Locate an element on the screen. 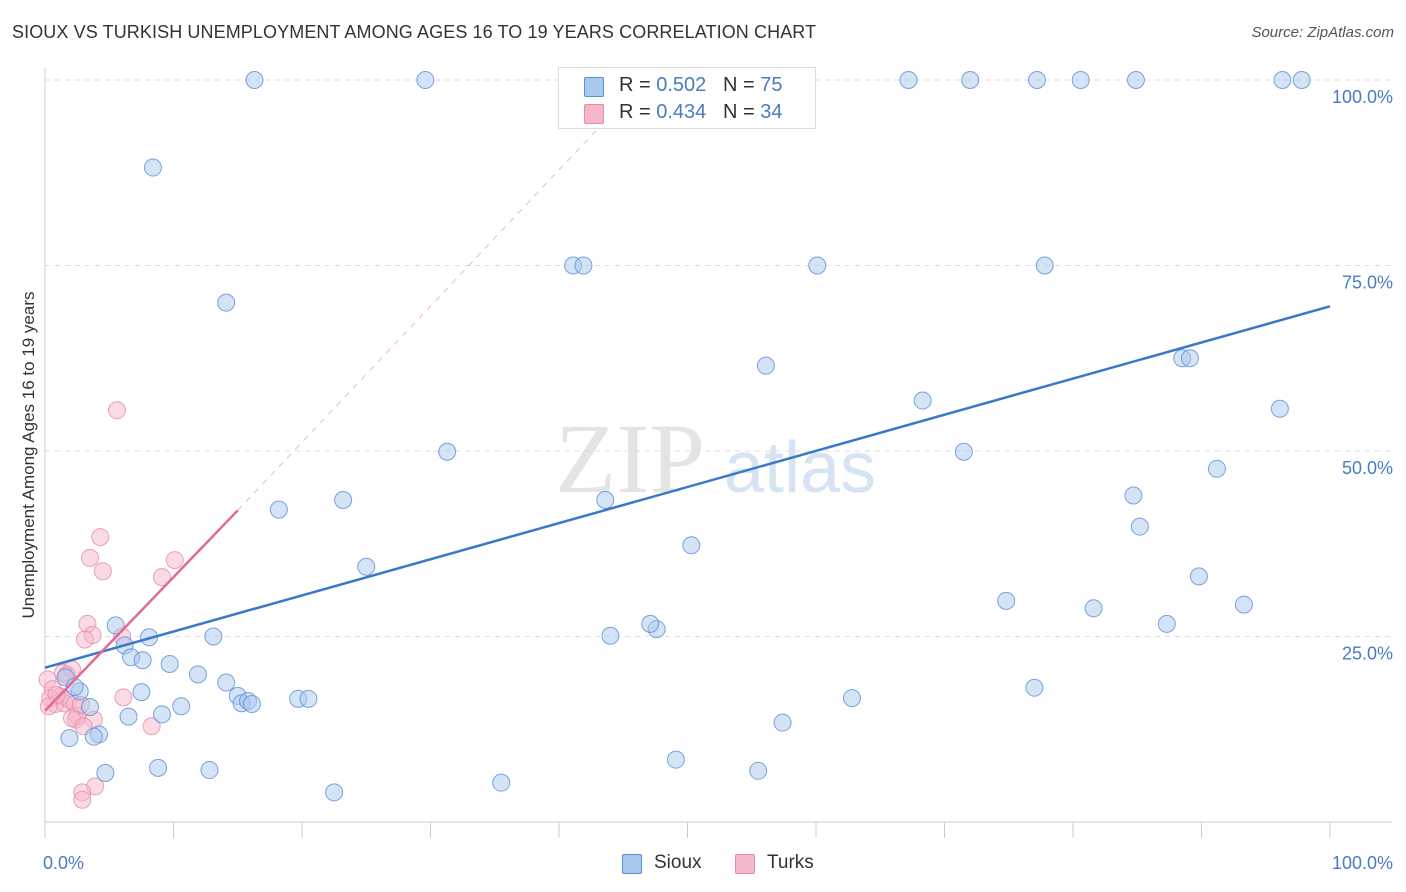 This screenshot has width=1406, height=892. turks-legend-label: Turks is located at coordinates (790, 862).